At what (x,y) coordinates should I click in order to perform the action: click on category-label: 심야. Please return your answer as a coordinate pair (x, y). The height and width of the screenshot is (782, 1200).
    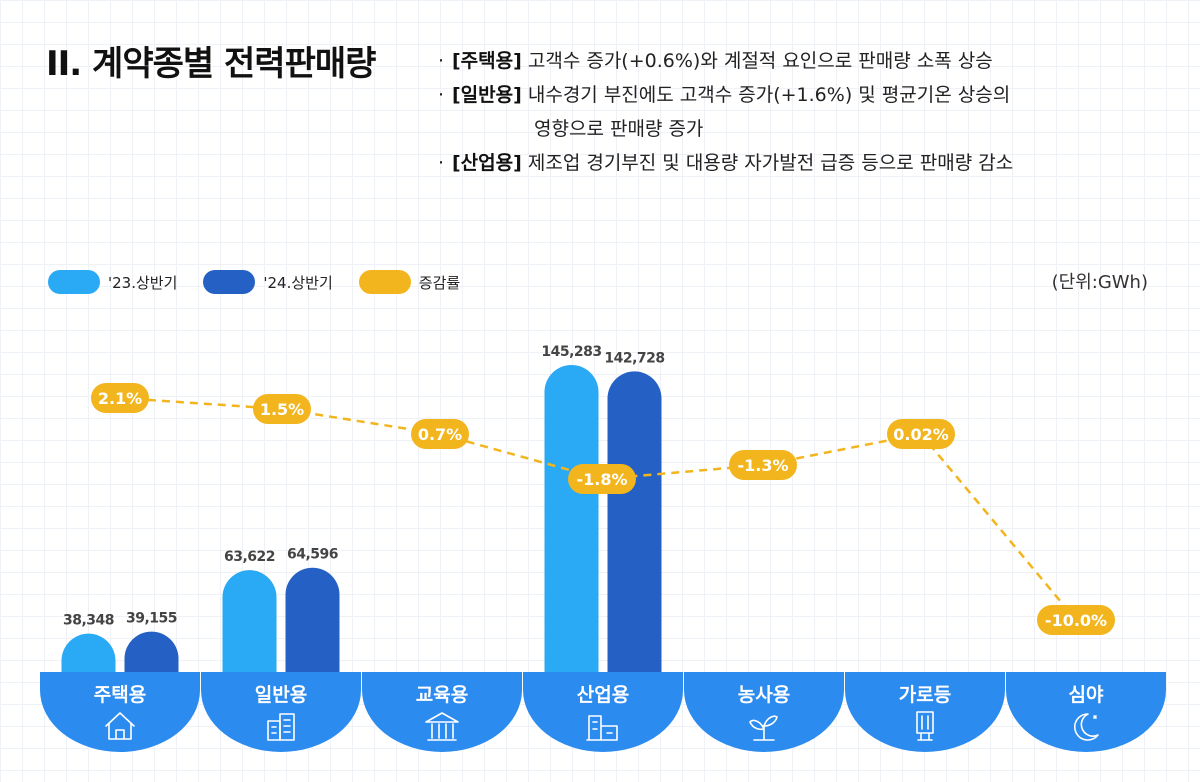
    Looking at the image, I should click on (1086, 695).